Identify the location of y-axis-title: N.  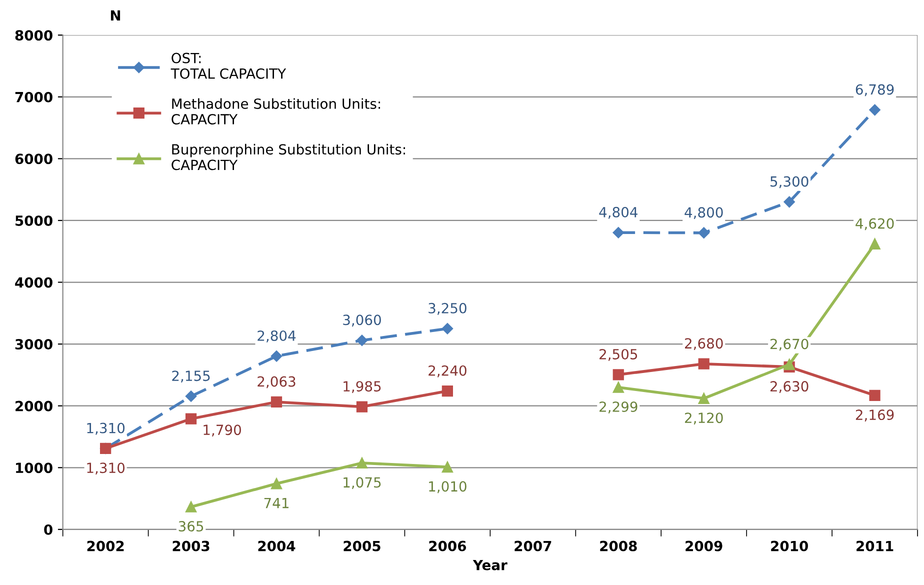
(115, 15).